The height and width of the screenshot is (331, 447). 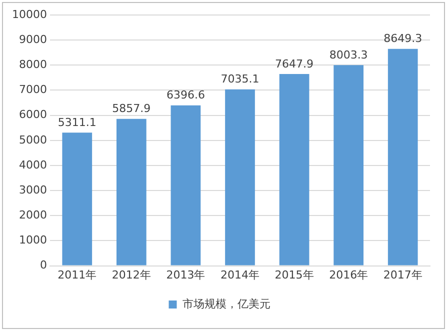 What do you see at coordinates (185, 95) in the screenshot?
I see `data-label: 6396.6` at bounding box center [185, 95].